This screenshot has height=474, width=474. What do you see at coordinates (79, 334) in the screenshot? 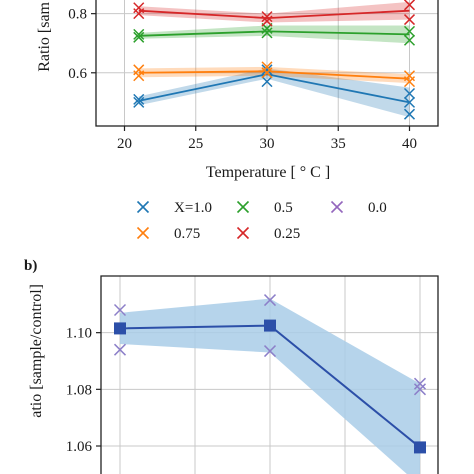
I see `panel-b-y-tick-label: 1.10` at bounding box center [79, 334].